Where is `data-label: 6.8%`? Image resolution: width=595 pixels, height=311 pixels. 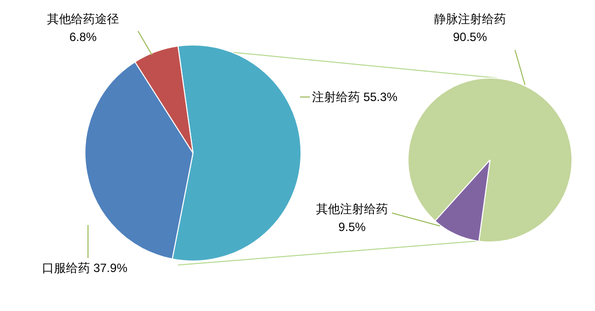
data-label: 6.8% is located at coordinates (83, 37).